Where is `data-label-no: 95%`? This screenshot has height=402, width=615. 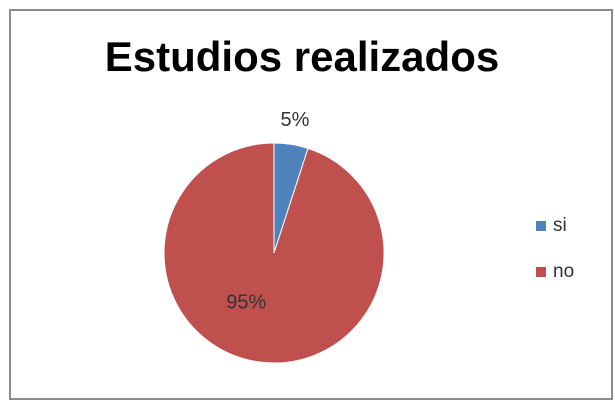
data-label-no: 95% is located at coordinates (246, 302).